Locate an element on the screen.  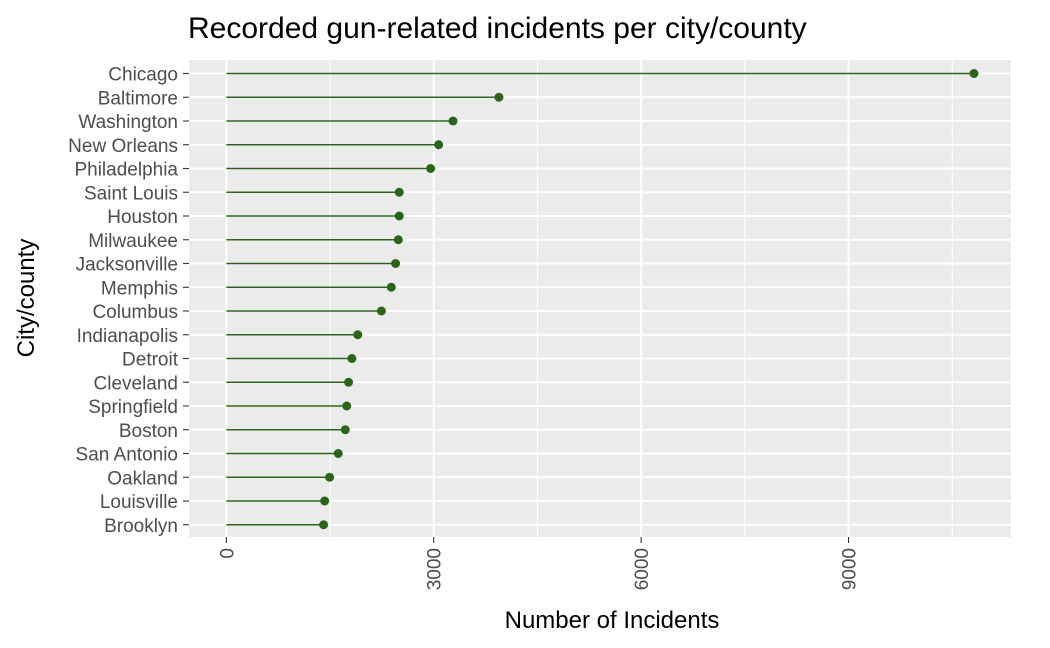
y-tick-label: Boston is located at coordinates (148, 431).